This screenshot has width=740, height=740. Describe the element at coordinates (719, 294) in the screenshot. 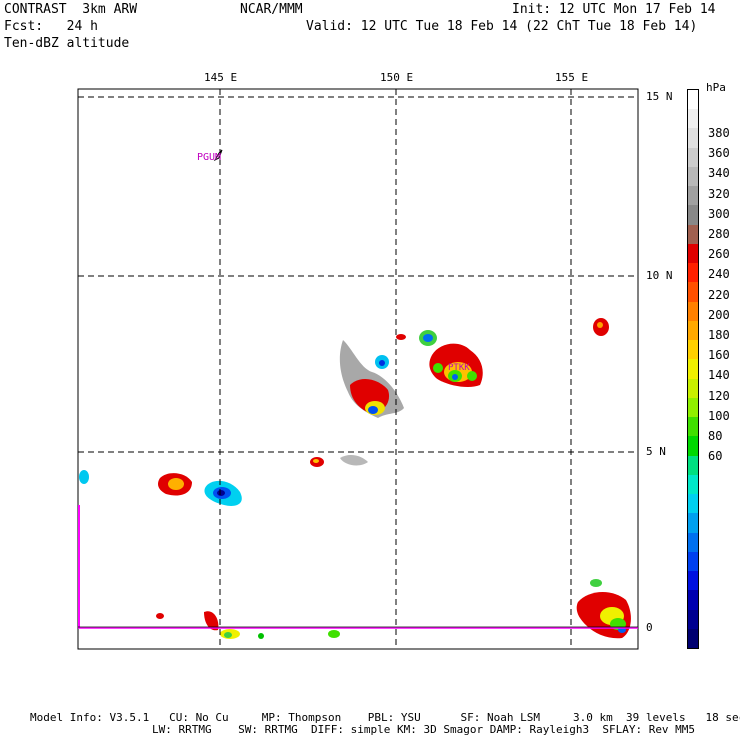

I see `colorbar-tick-label: 220` at that location.